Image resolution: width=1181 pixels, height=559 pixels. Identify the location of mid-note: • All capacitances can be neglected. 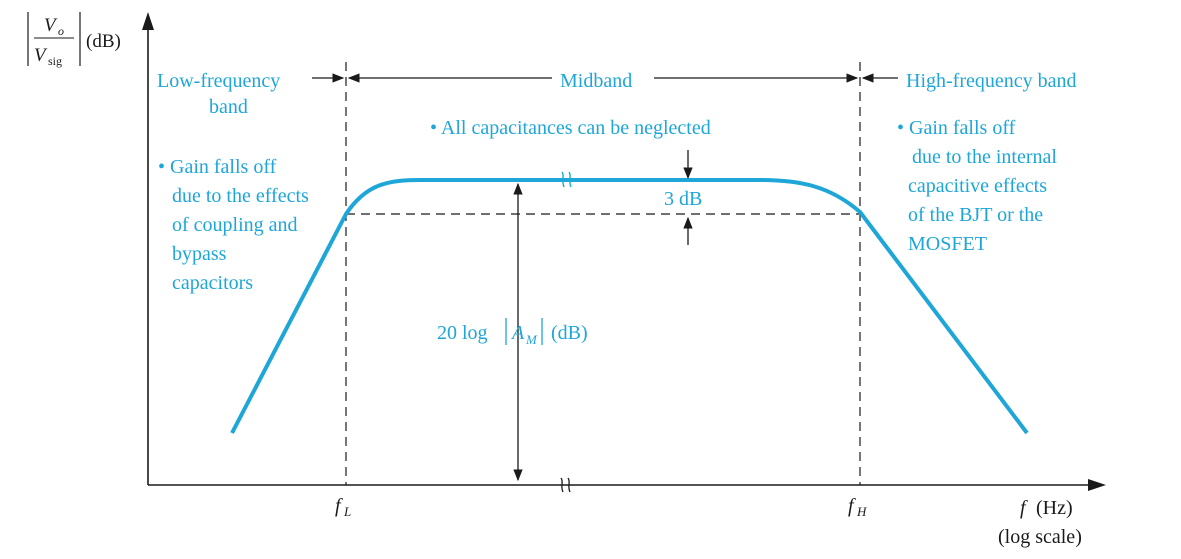
(570, 128).